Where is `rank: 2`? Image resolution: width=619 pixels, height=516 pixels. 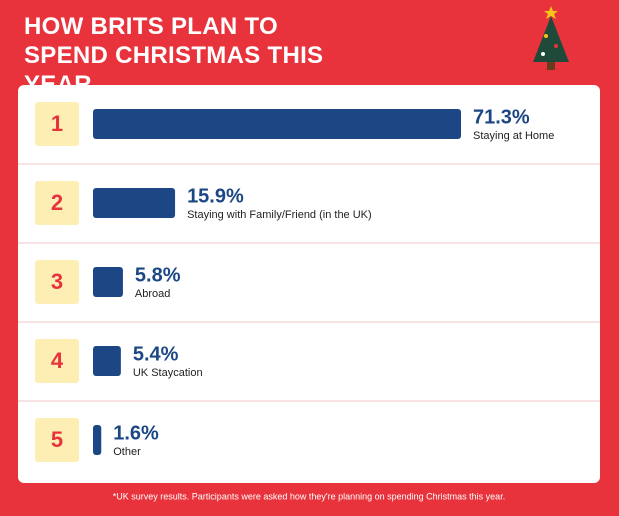 rank: 2 is located at coordinates (57, 202).